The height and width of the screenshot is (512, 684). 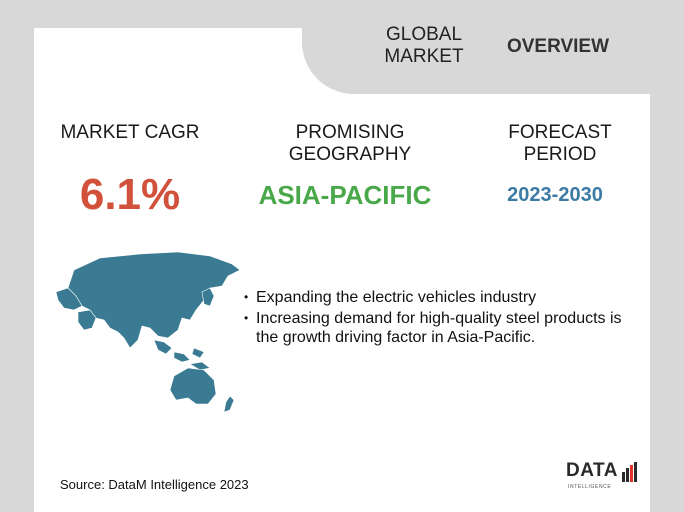 I want to click on forecast-value: 2023-2030, so click(x=555, y=195).